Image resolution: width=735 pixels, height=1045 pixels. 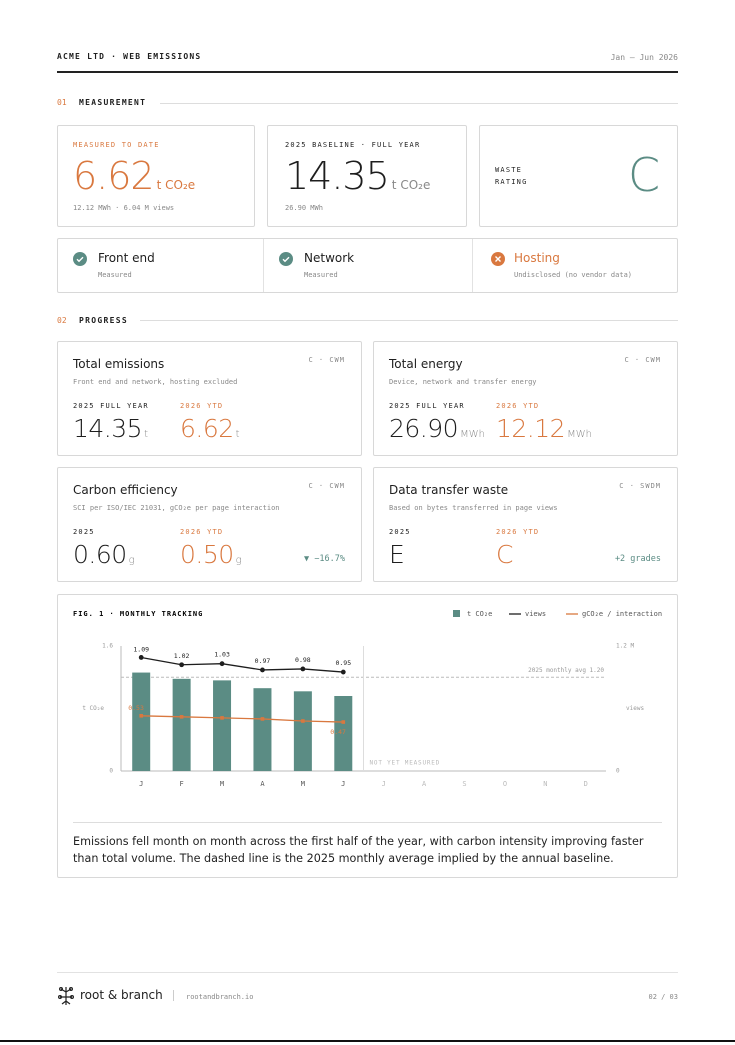 I want to click on section-heading: PROGRESS, so click(x=103, y=320).